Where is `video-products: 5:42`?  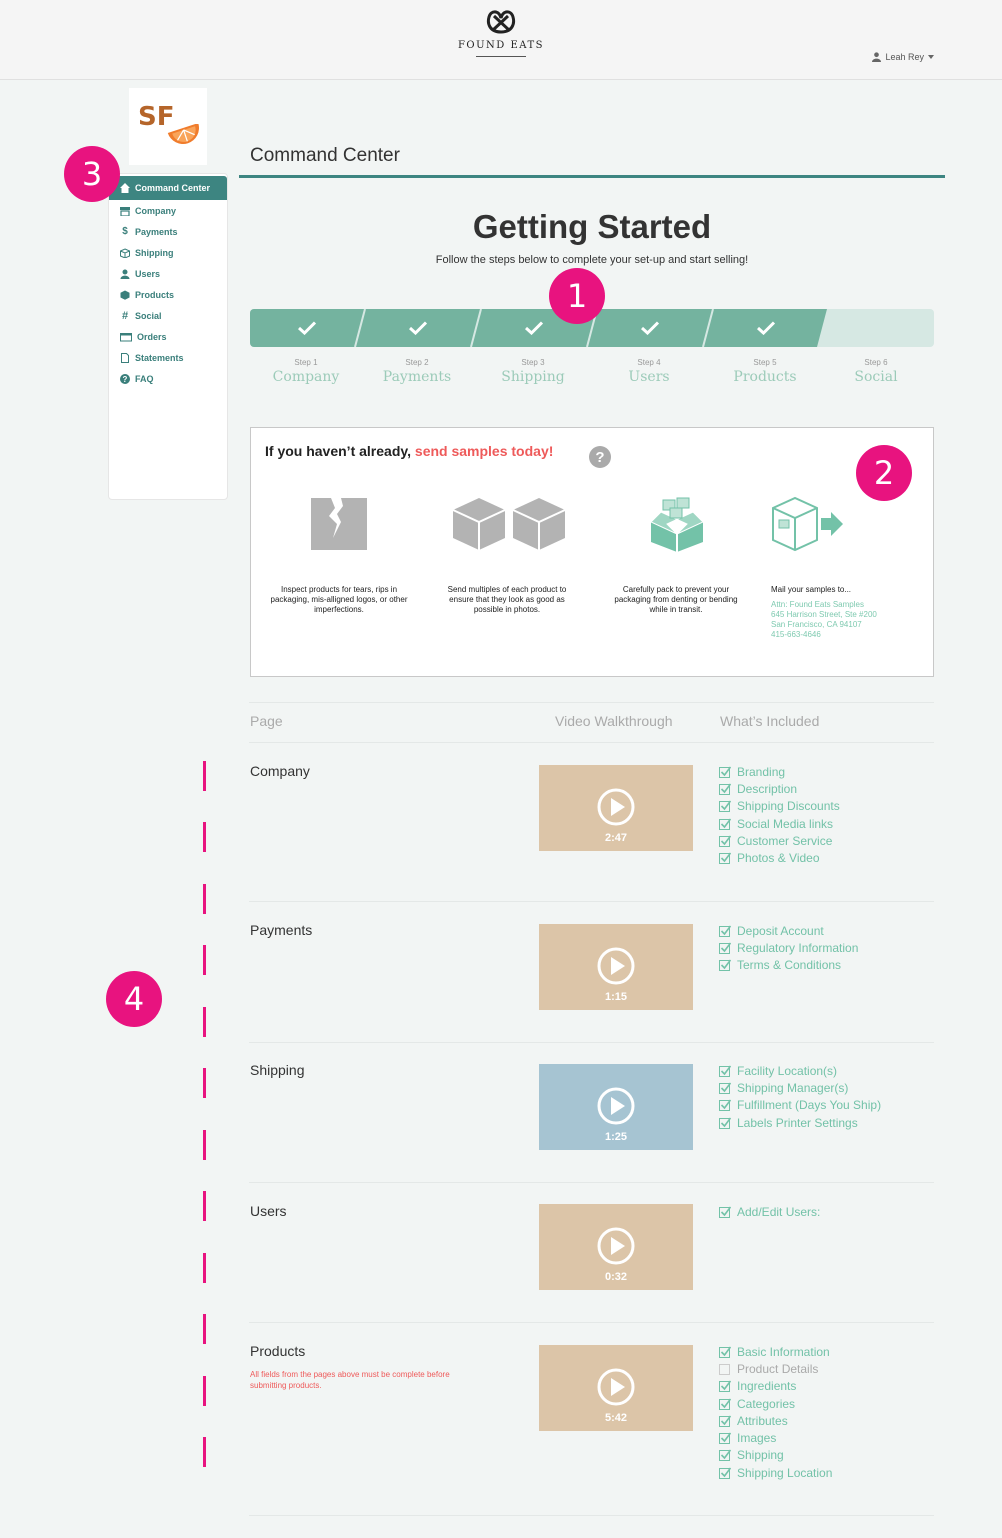 video-products: 5:42 is located at coordinates (616, 1388).